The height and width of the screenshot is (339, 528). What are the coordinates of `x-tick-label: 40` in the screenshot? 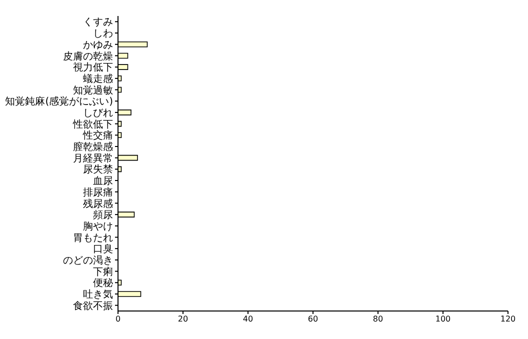 It's located at (248, 319).